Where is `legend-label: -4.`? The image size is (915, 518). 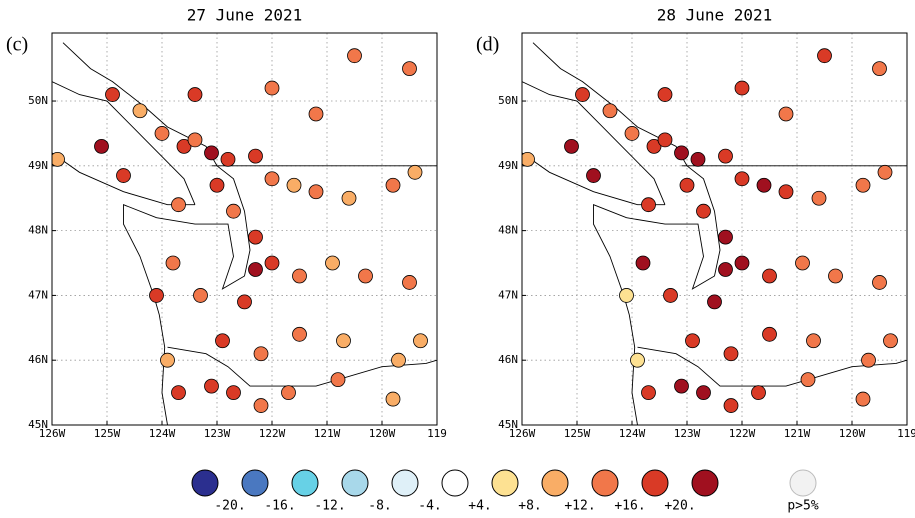 legend-label: -4. is located at coordinates (429, 506).